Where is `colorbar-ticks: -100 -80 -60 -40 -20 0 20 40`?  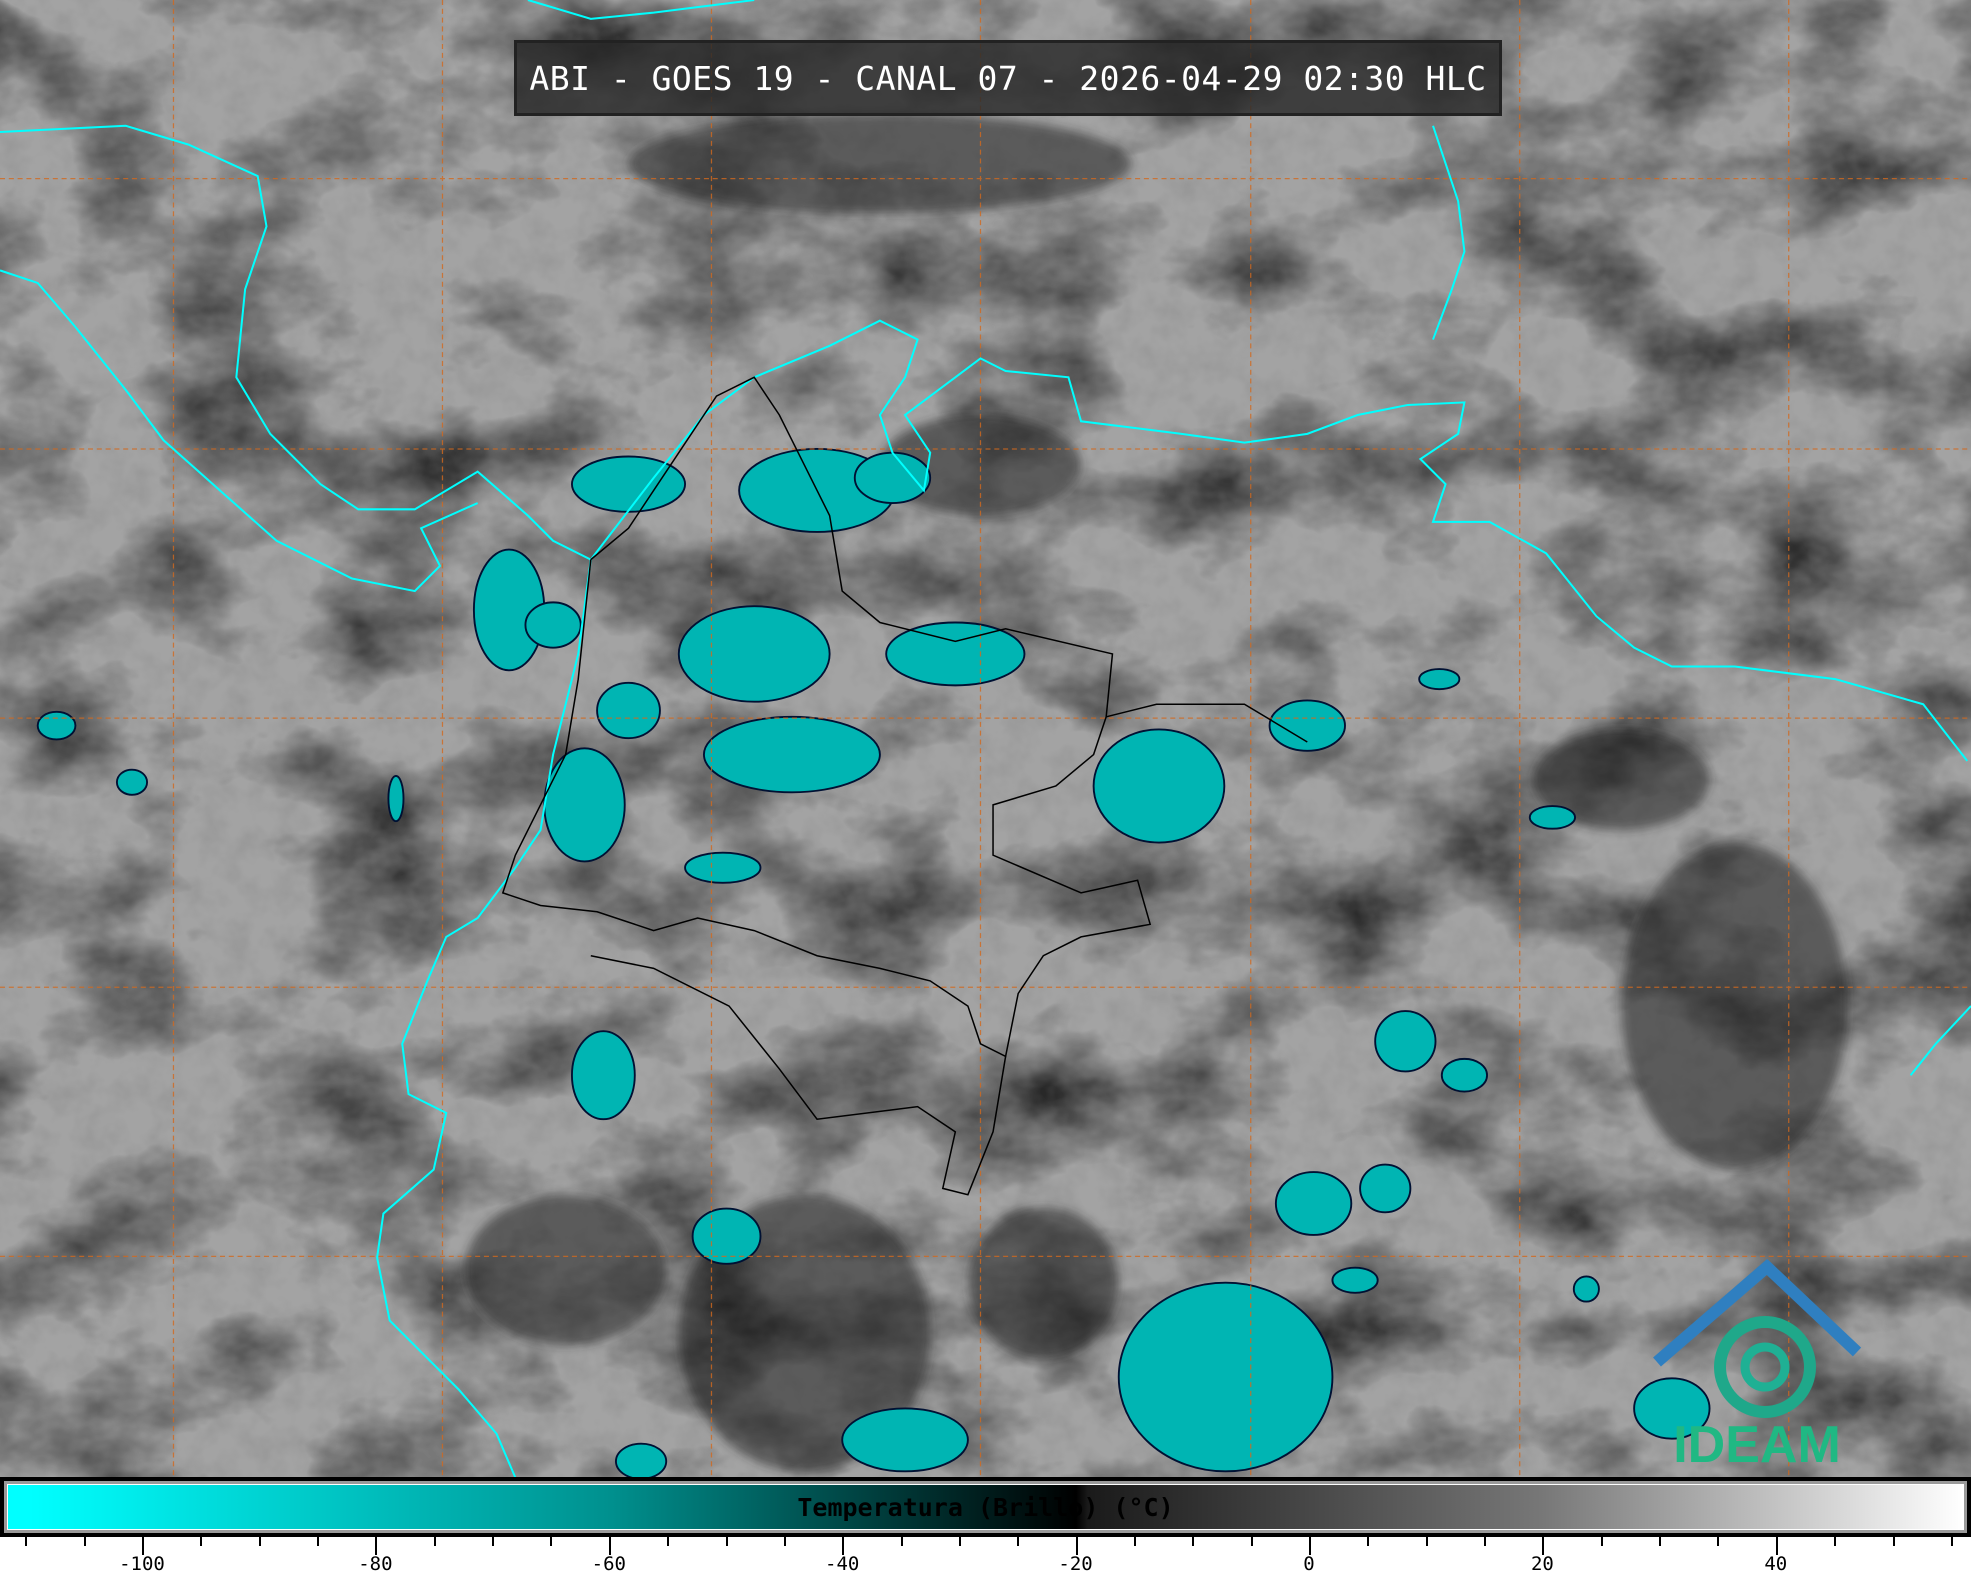 colorbar-ticks: -100 -80 -60 -40 -20 0 20 40 is located at coordinates (985, 1557).